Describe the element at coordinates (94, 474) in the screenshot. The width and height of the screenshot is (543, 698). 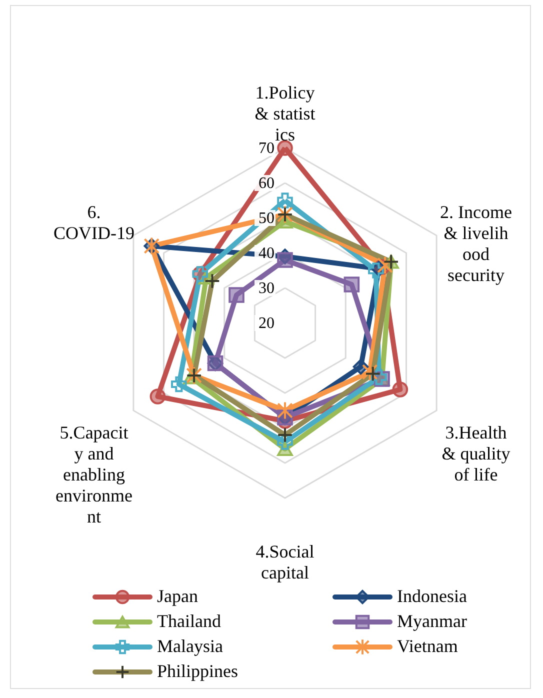
I see `spoke-label: 5.Capacity and enabling environment` at that location.